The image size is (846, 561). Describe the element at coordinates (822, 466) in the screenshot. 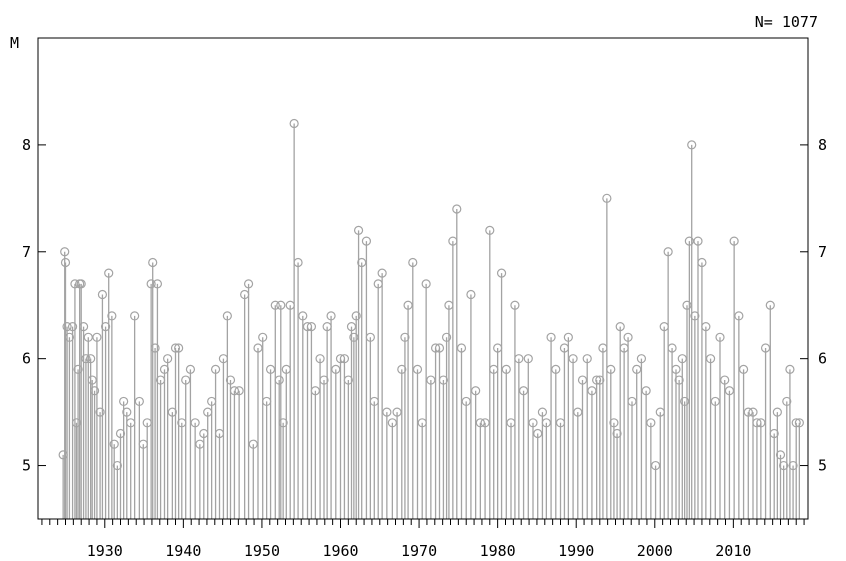

I see `y-tick-label: 5` at that location.